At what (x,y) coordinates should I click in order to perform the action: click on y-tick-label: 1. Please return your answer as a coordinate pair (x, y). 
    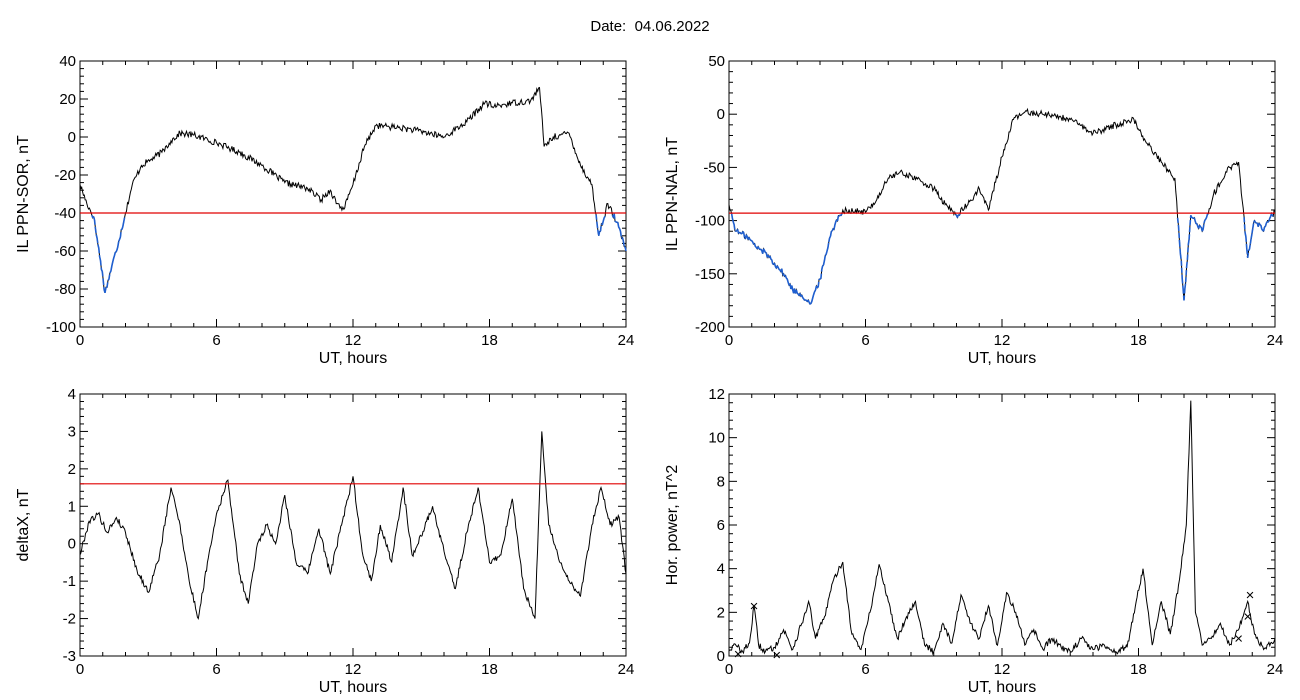
    Looking at the image, I should click on (72, 506).